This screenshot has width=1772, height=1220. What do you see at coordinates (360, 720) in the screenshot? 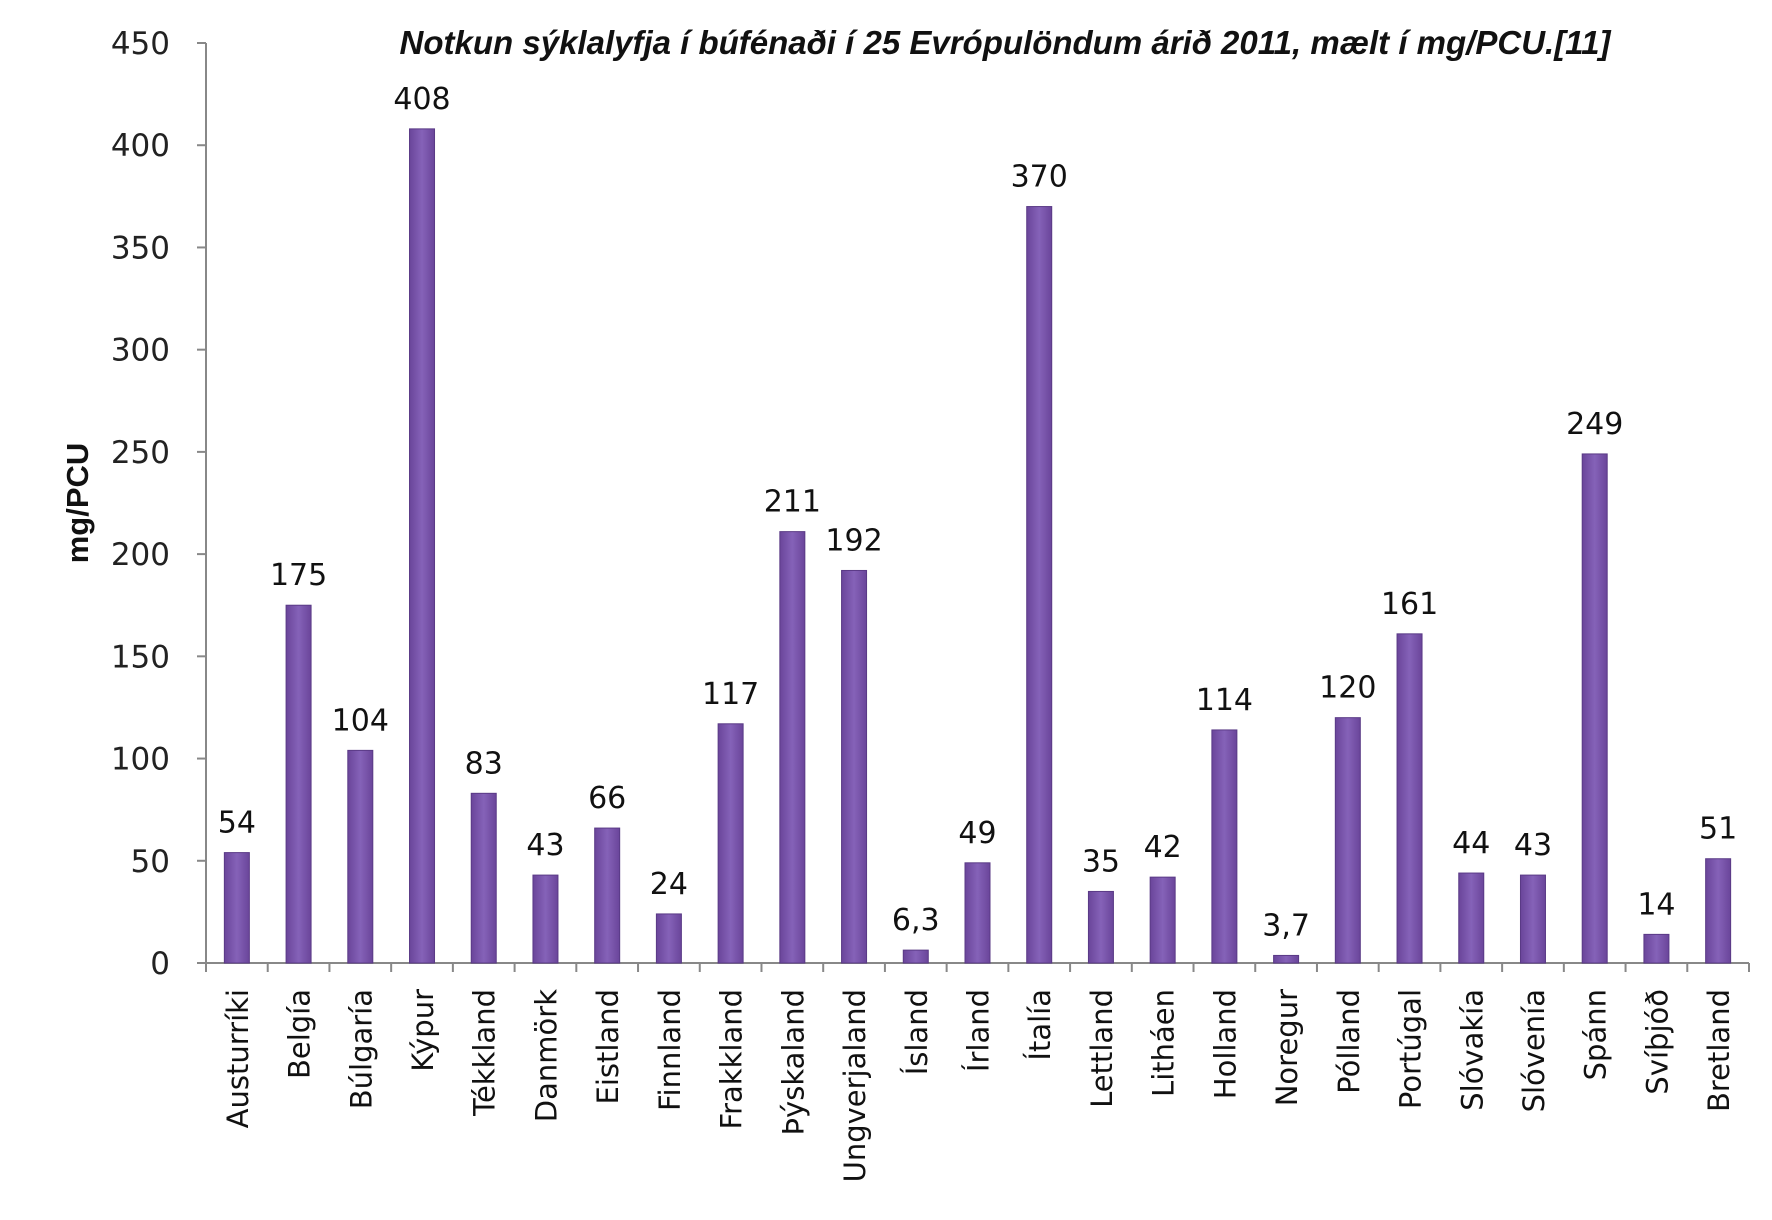
I see `data-label: 104` at bounding box center [360, 720].